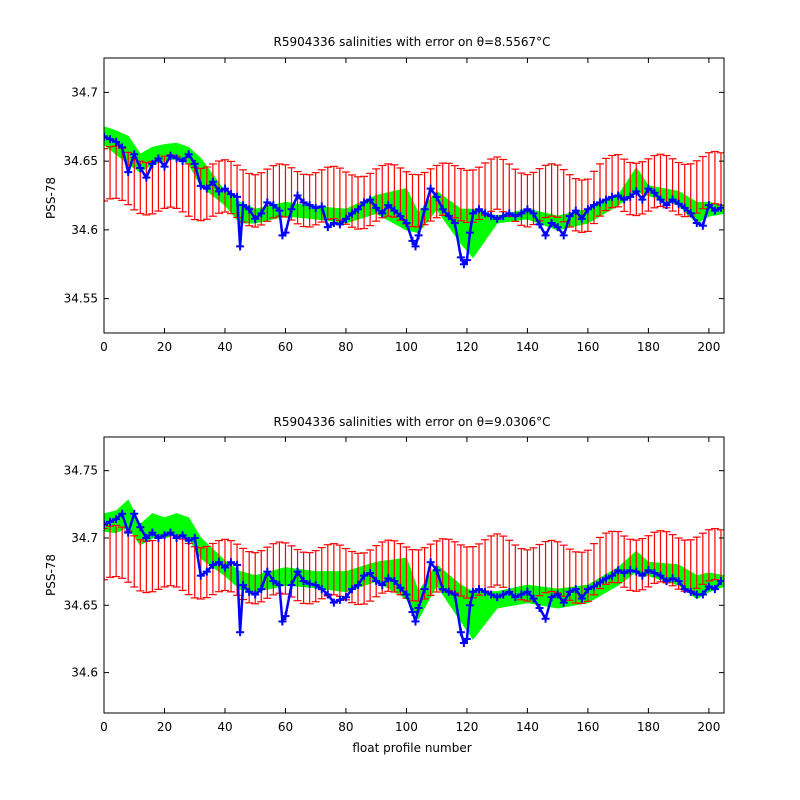 Image resolution: width=800 pixels, height=800 pixels. What do you see at coordinates (414, 189) in the screenshot?
I see `top-error-bars` at bounding box center [414, 189].